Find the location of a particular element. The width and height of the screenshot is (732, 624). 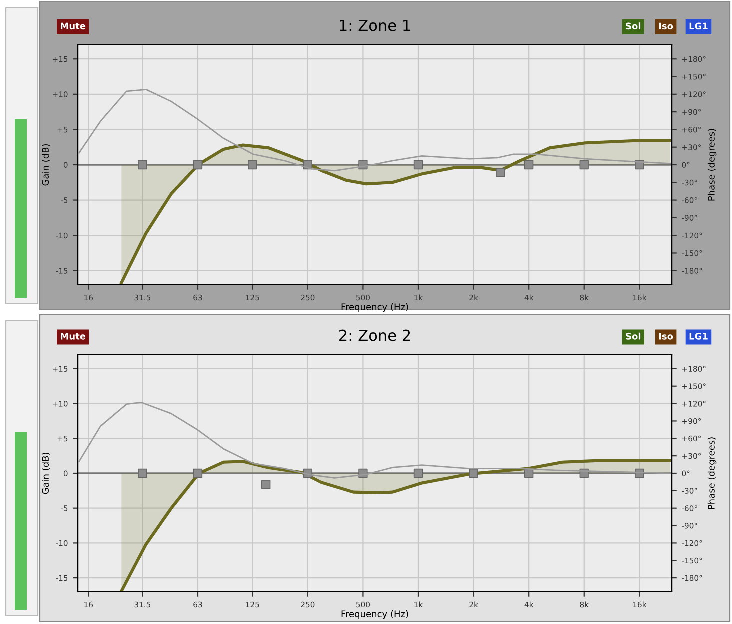

chart-title: 2: Zone 2 is located at coordinates (375, 336).